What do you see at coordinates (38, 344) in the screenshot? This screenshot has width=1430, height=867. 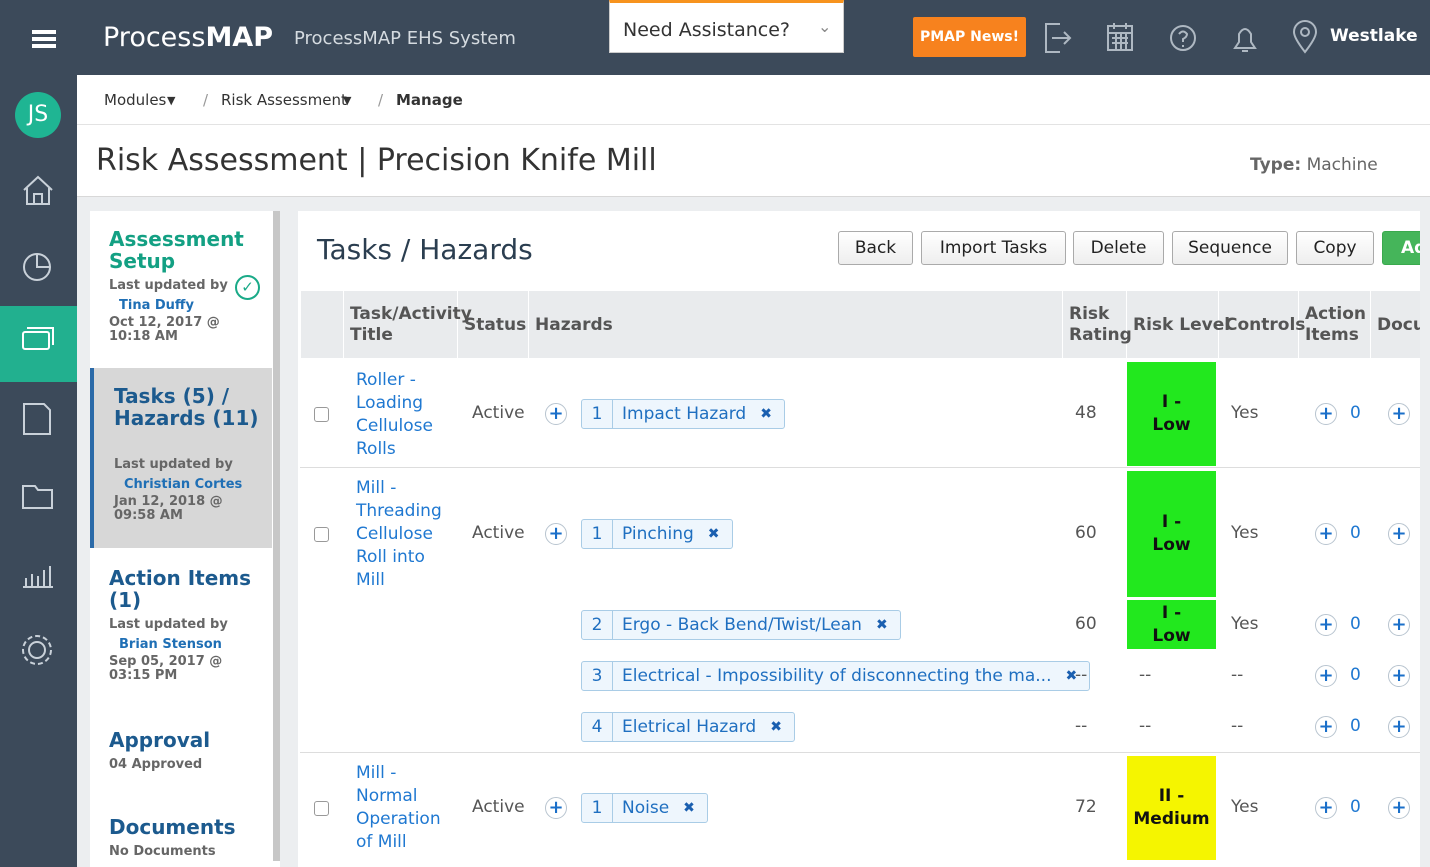 I see `sidebar-active` at bounding box center [38, 344].